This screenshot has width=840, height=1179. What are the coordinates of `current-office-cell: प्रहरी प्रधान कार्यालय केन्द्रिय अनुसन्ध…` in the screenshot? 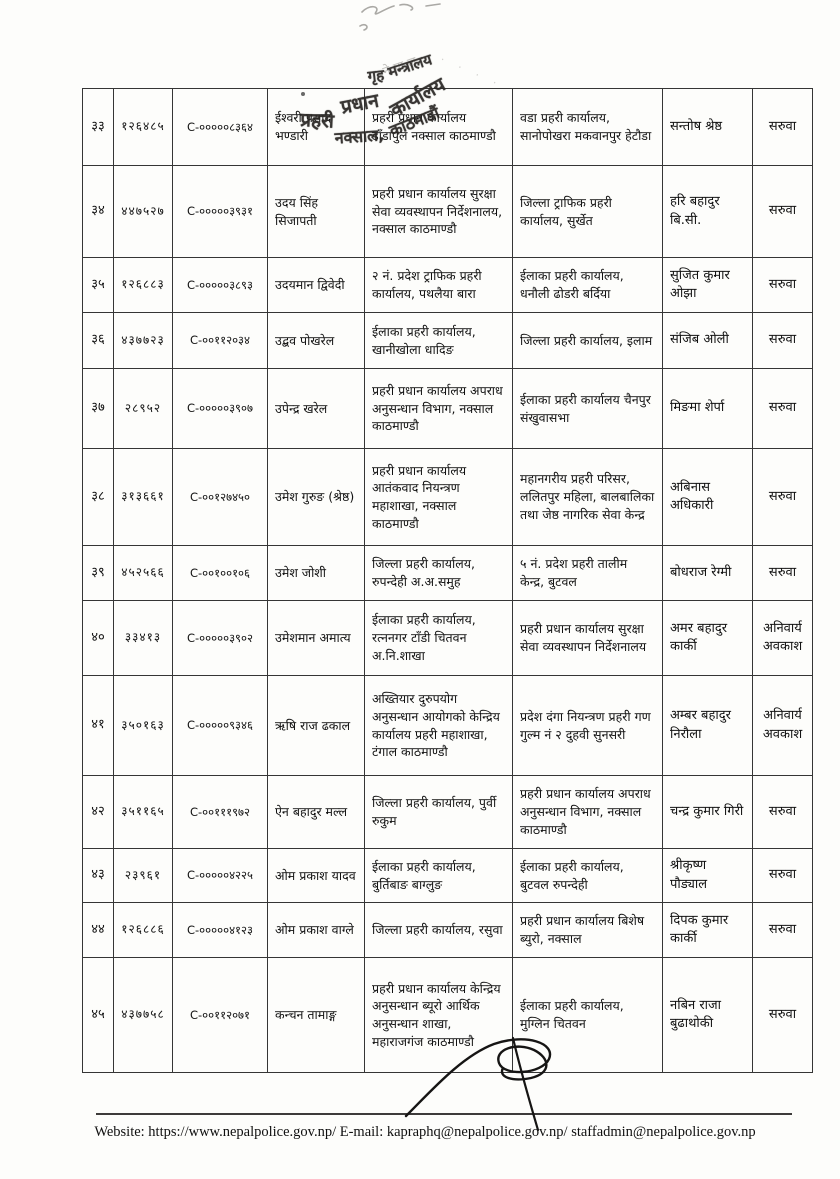 It's located at (438, 1015).